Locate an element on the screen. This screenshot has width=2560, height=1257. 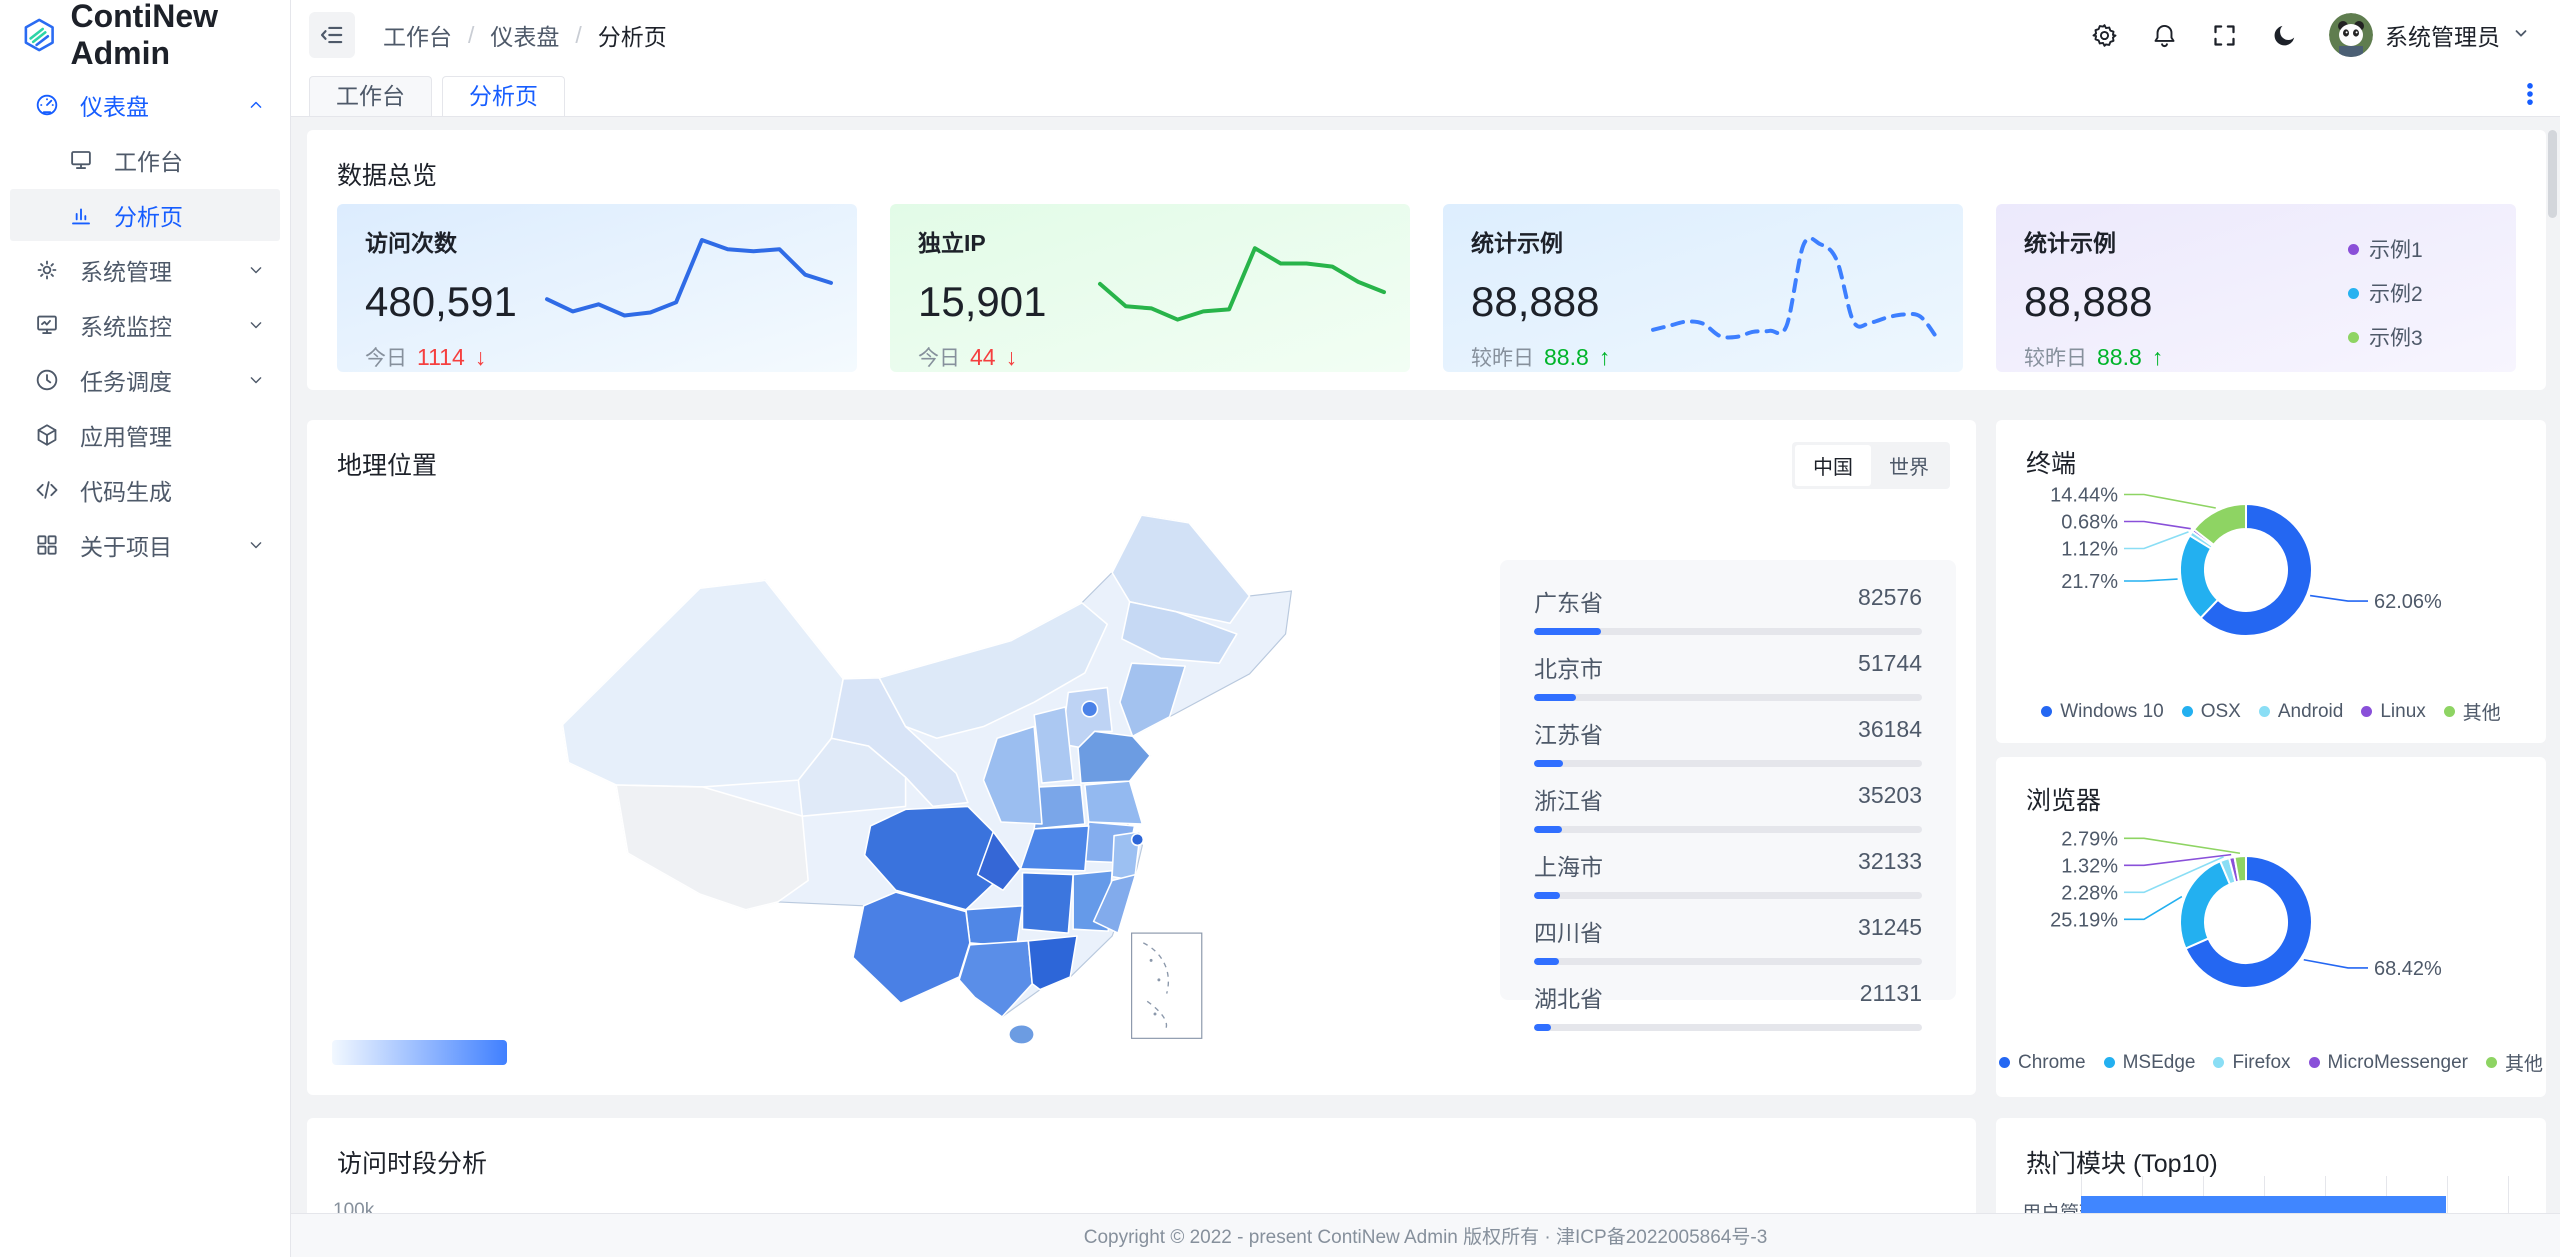
province-name: 江苏省 is located at coordinates (1568, 735).